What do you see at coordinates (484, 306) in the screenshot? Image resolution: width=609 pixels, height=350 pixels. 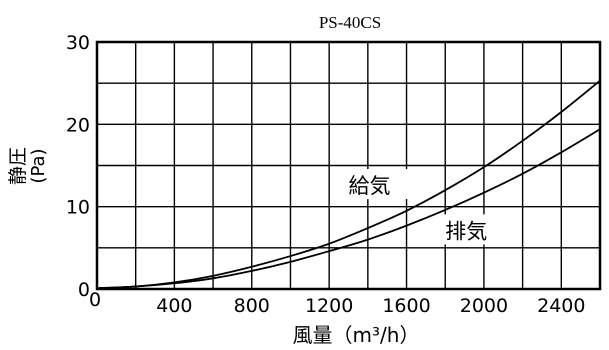 I see `x-tick-label: 2000` at bounding box center [484, 306].